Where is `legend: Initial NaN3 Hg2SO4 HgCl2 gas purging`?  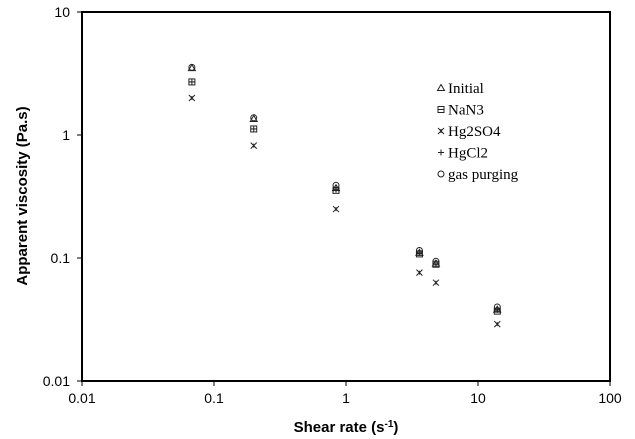 legend: Initial NaN3 Hg2SO4 HgCl2 gas purging is located at coordinates (477, 132).